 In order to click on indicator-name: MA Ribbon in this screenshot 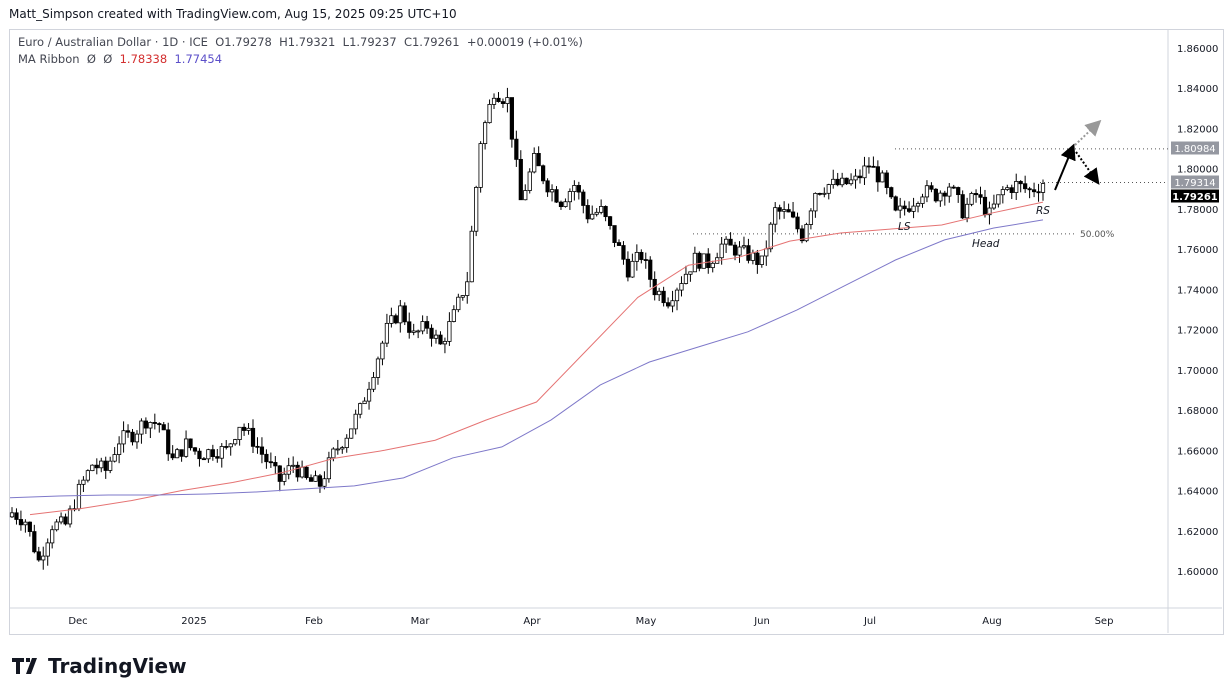, I will do `click(49, 59)`.